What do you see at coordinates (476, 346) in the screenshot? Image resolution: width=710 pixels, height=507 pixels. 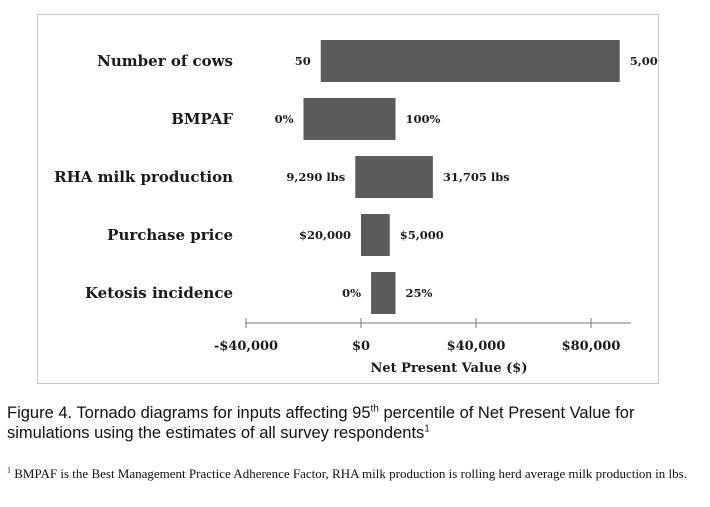 I see `x-tick-label-2: $40,000` at bounding box center [476, 346].